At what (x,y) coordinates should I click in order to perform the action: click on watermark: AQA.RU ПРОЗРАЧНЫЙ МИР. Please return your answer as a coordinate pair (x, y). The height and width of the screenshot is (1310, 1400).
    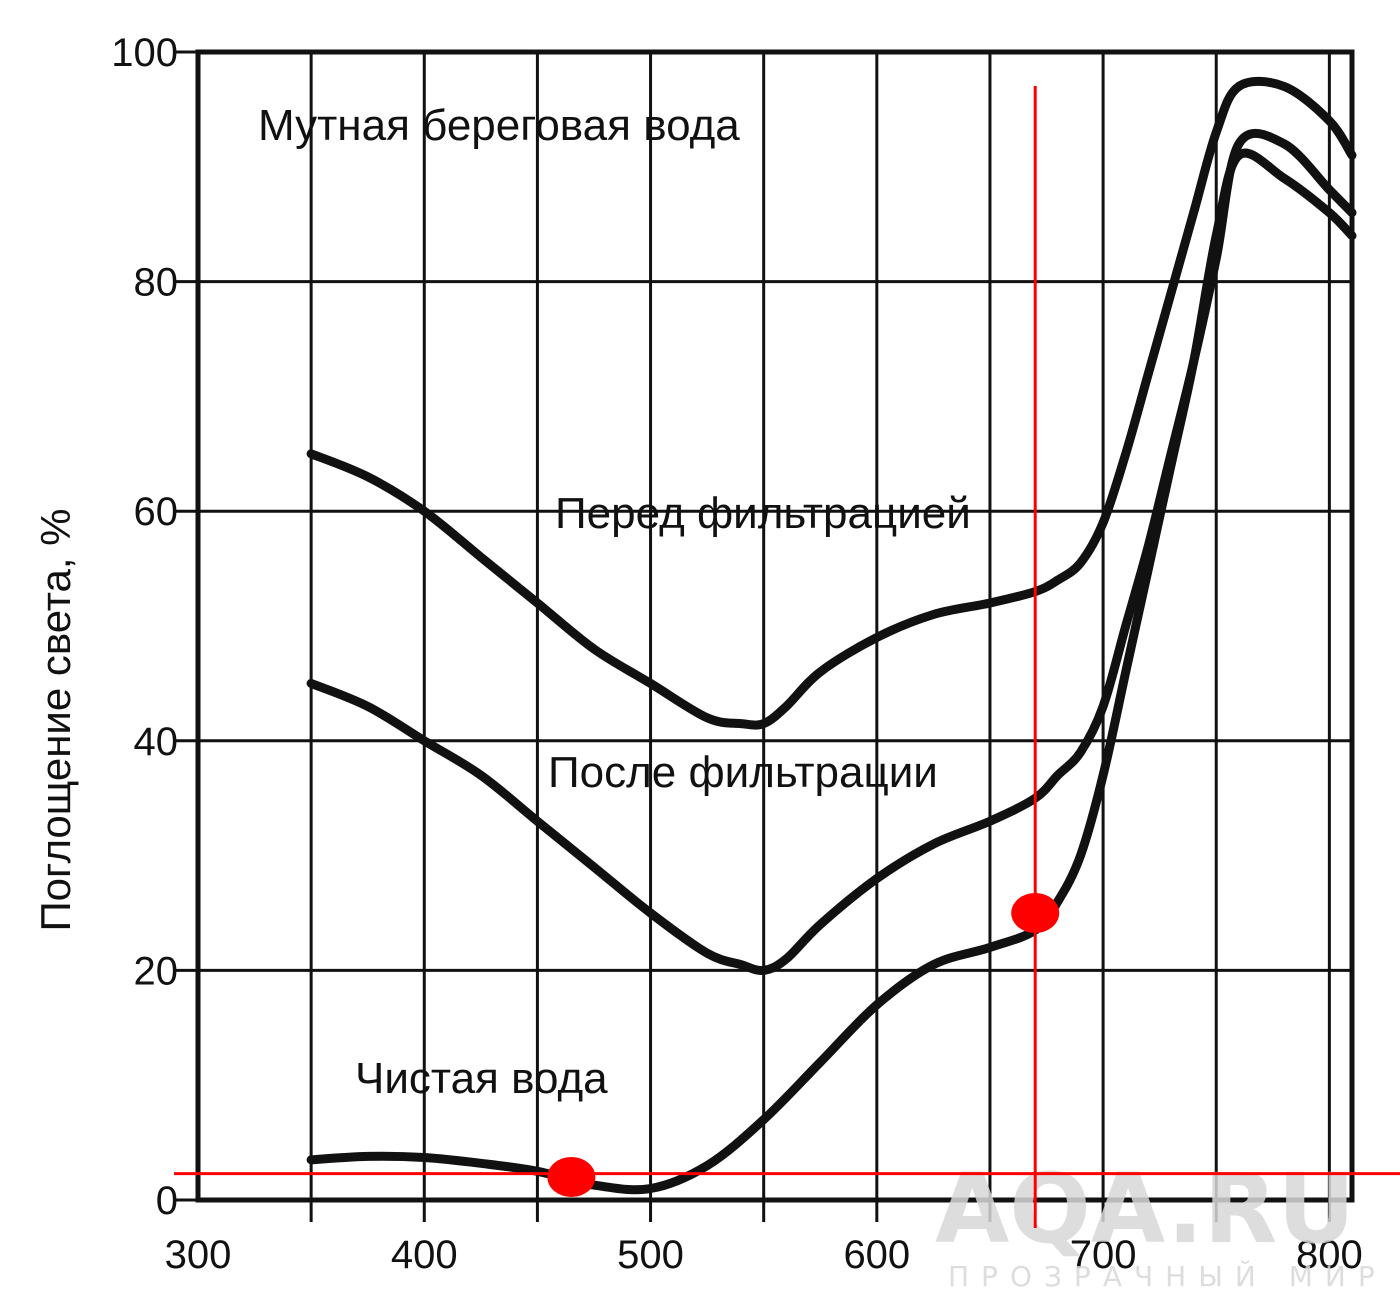
    Looking at the image, I should click on (1161, 1223).